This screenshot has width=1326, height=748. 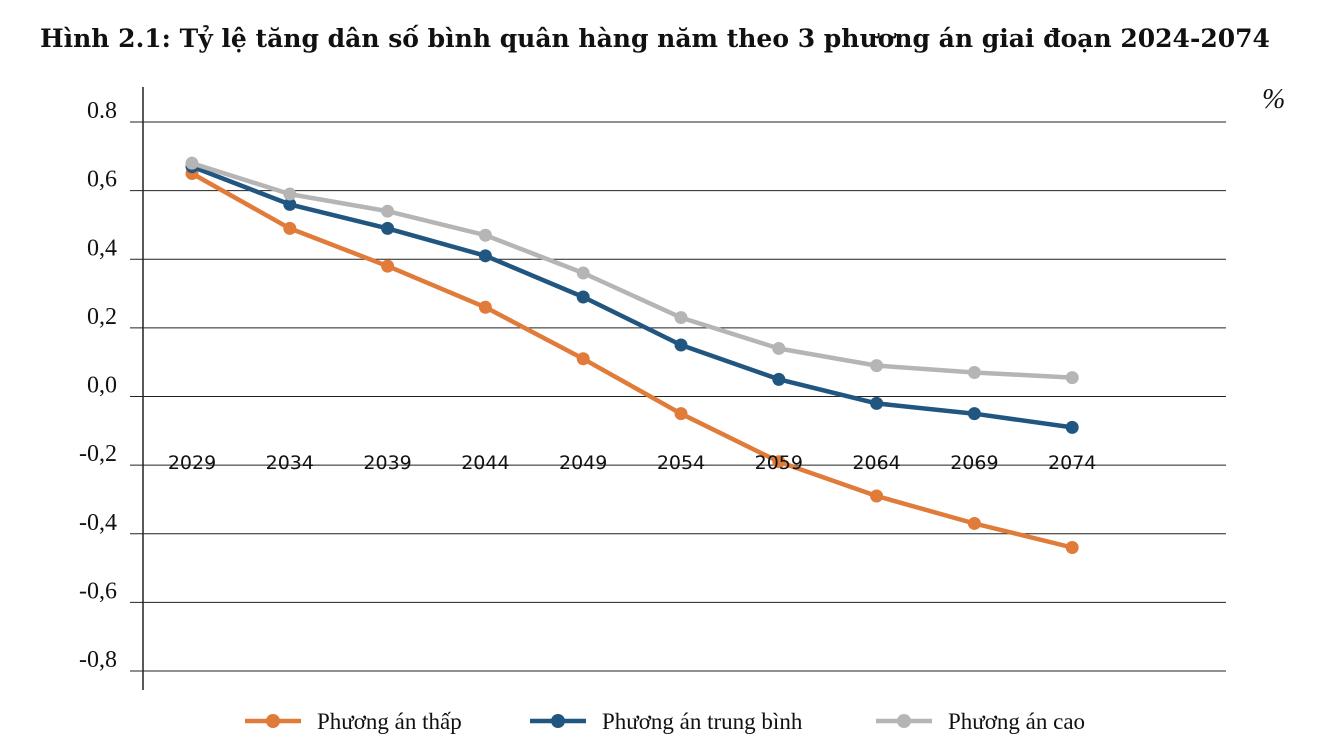 What do you see at coordinates (98, 660) in the screenshot?
I see `y-tick-label: -0,8` at bounding box center [98, 660].